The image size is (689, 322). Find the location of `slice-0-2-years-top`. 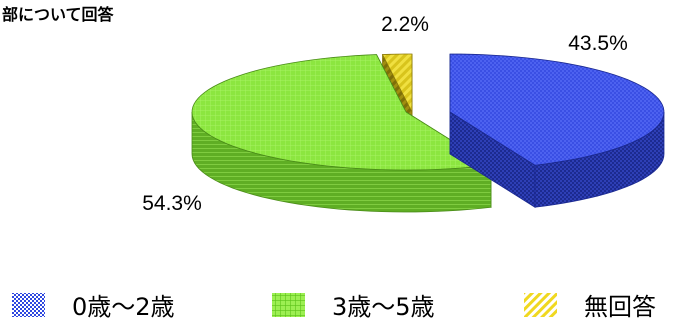

slice-0-2-years-top is located at coordinates (557, 109).